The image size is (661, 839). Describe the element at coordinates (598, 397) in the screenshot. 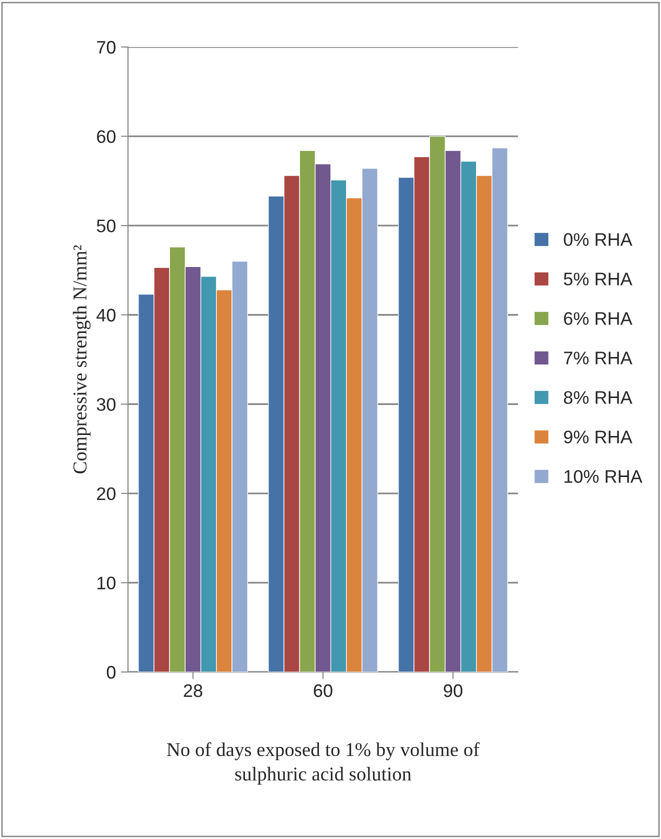

I see `legend-label: 8% RHA` at that location.